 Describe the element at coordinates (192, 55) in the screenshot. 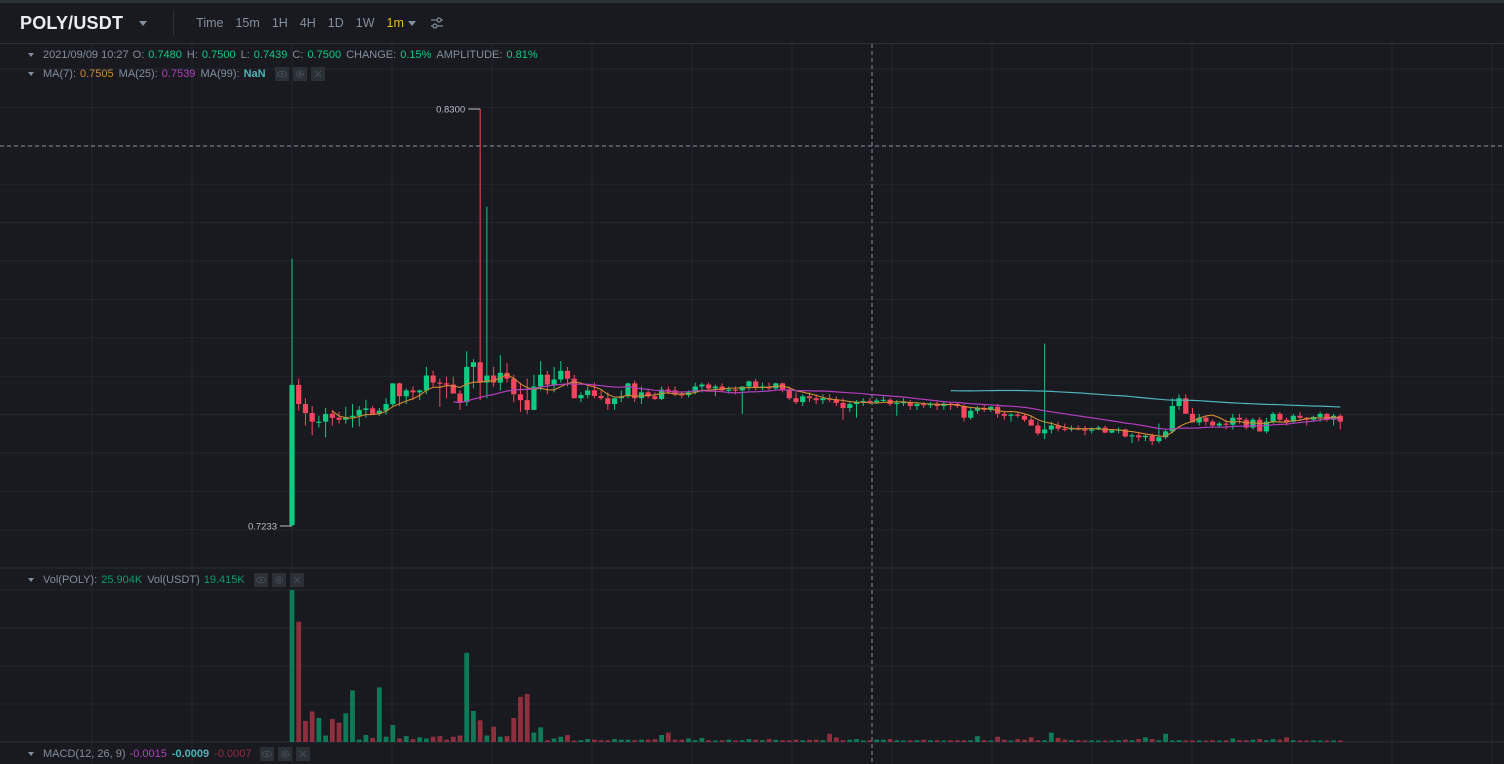

I see `high-label: H:` at that location.